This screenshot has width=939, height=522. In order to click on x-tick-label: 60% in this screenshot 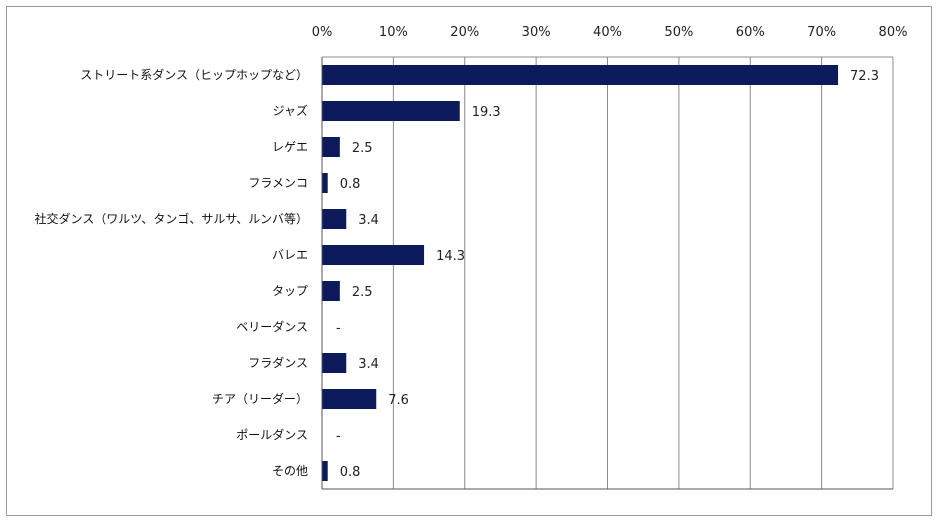, I will do `click(750, 32)`.